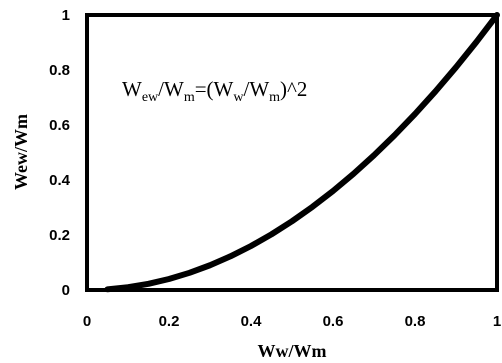 This screenshot has height=363, width=502. I want to click on annotation-subscript: w, so click(238, 97).